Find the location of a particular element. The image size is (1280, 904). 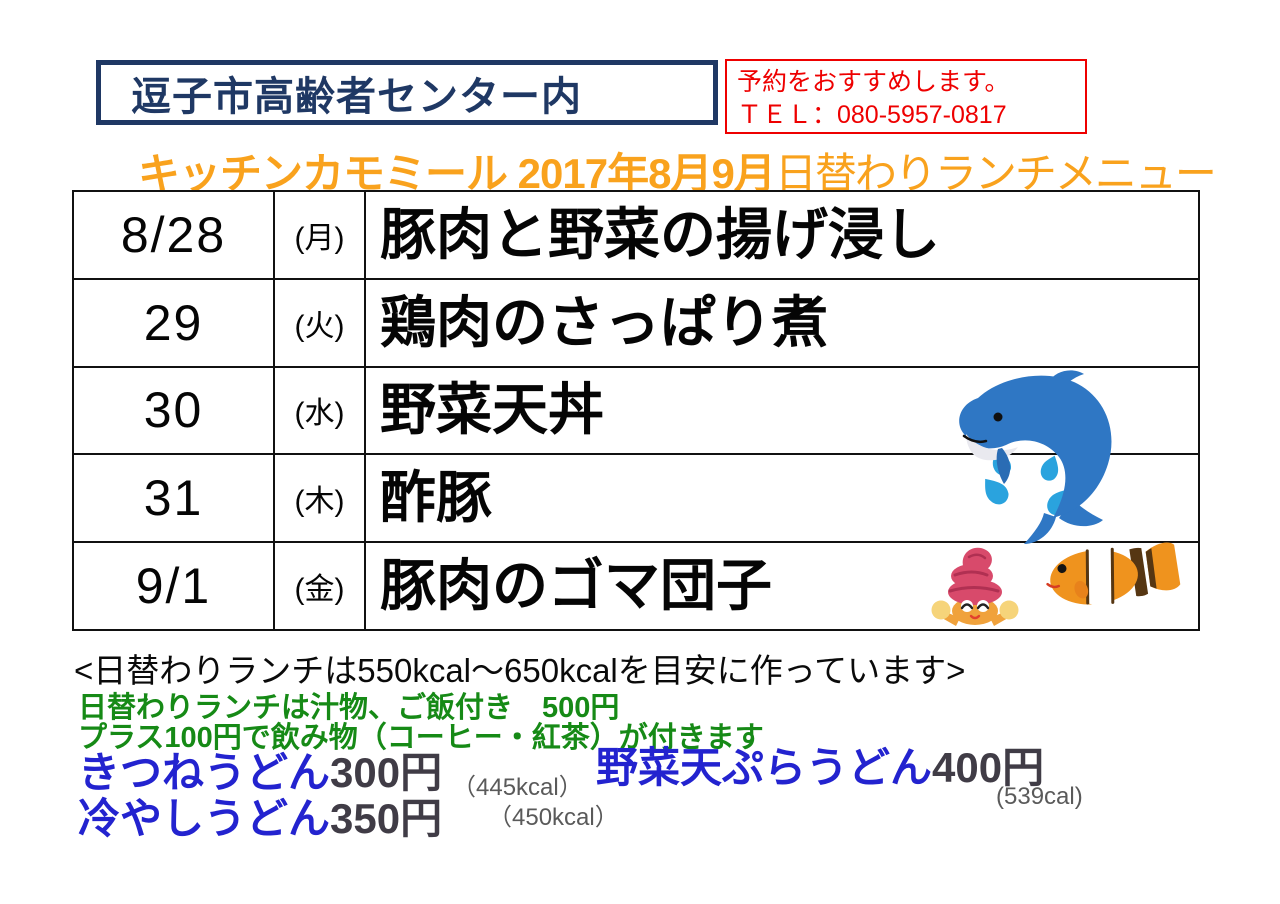

udon-kcal: （450kcal） is located at coordinates (553, 817).